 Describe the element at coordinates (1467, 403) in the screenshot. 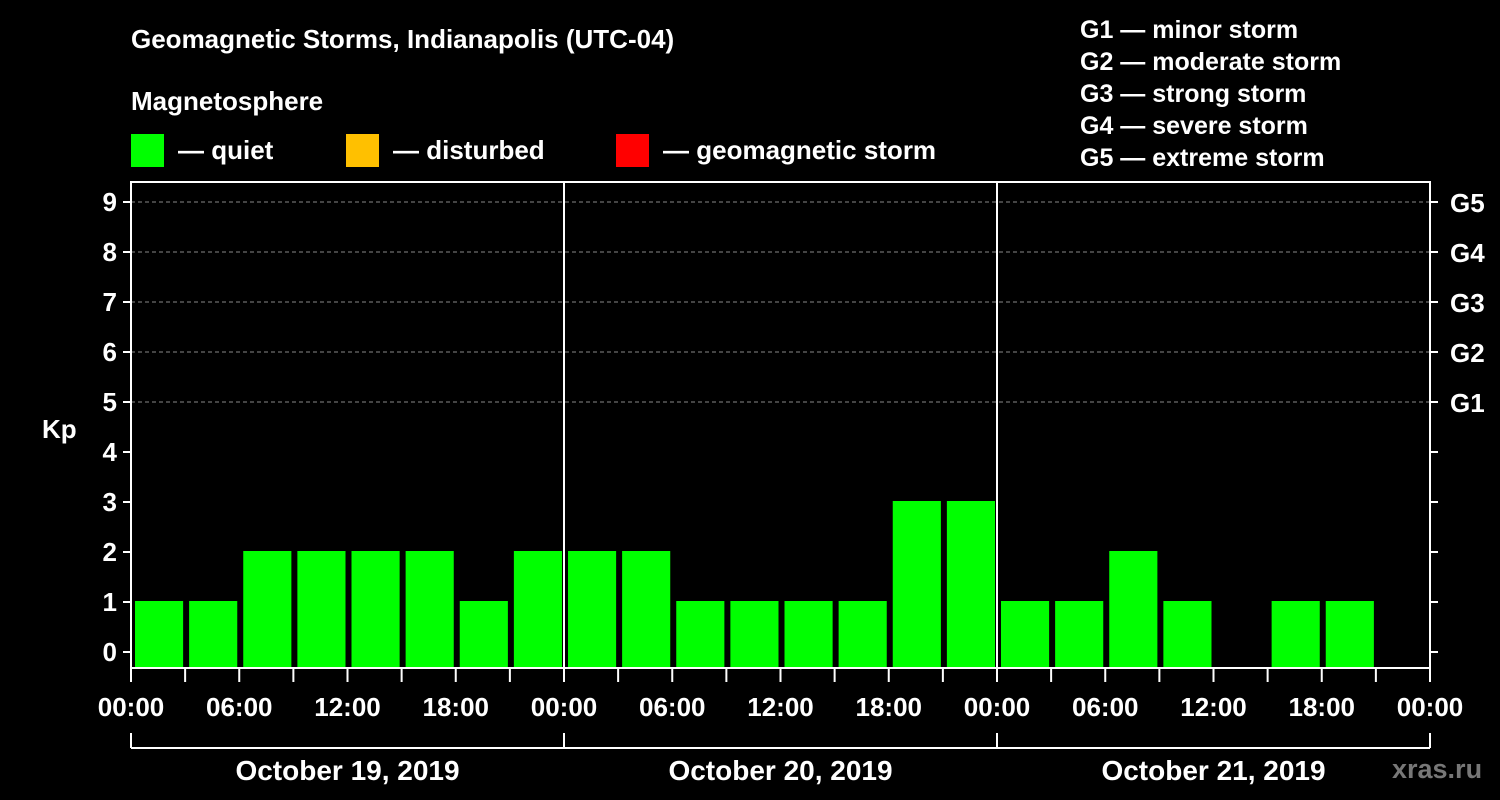

I see `g-level-label: G1` at that location.